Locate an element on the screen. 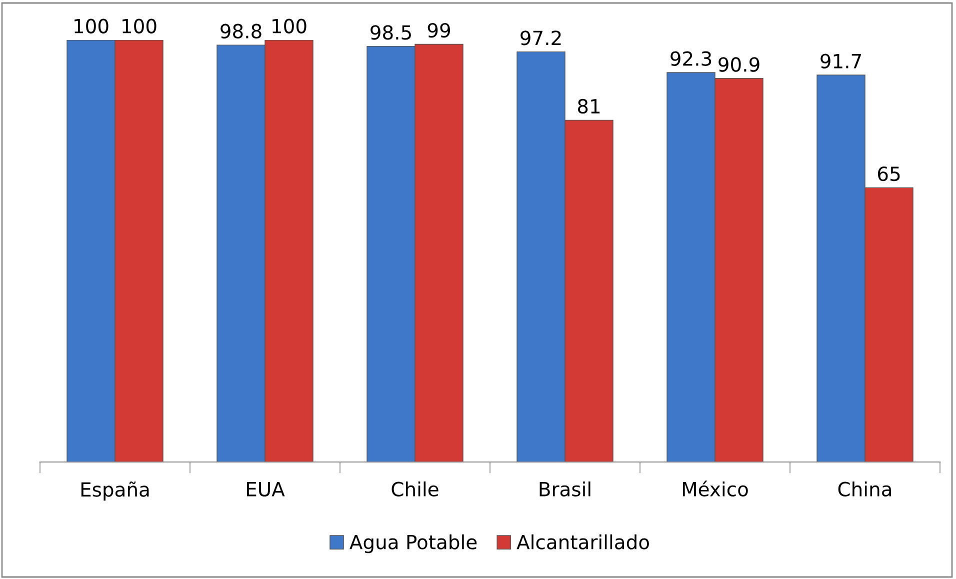 This screenshot has height=579, width=956. legend-label: Agua Potable is located at coordinates (413, 544).